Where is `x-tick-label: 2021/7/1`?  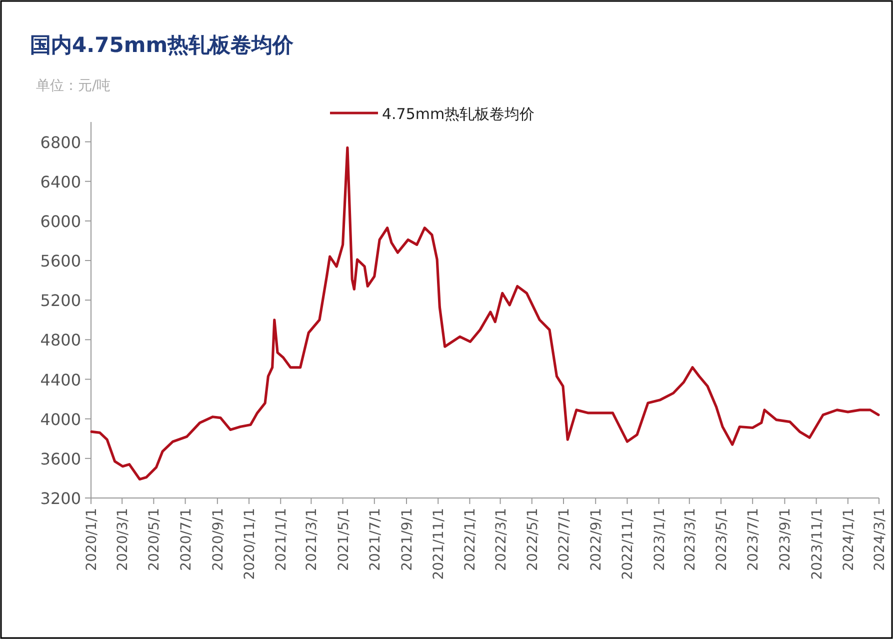 x-tick-label: 2021/7/1 is located at coordinates (375, 539).